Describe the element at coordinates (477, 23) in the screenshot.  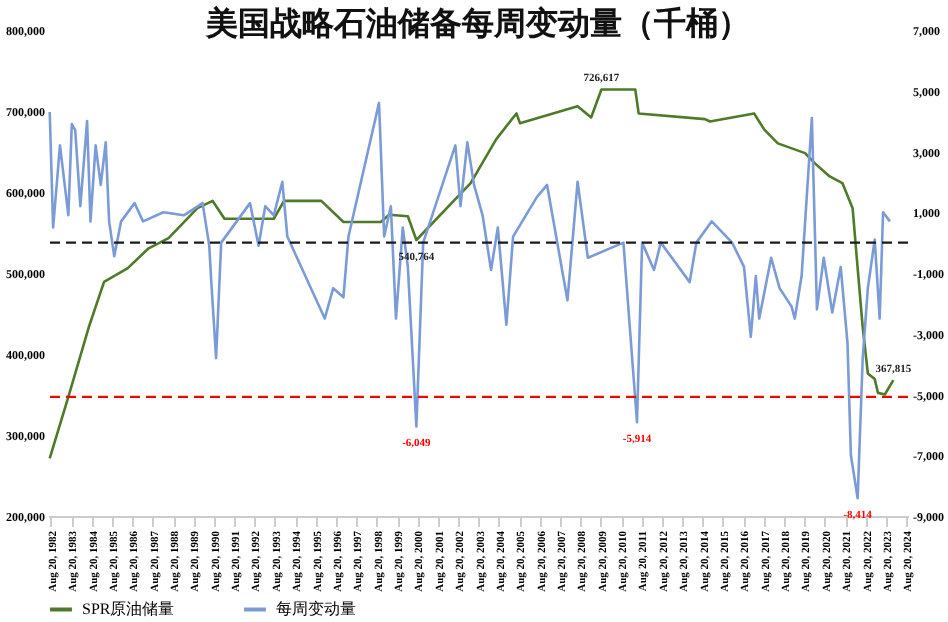
I see `chart-title: 美国战略石油储备每周变动量（千桶）` at that location.